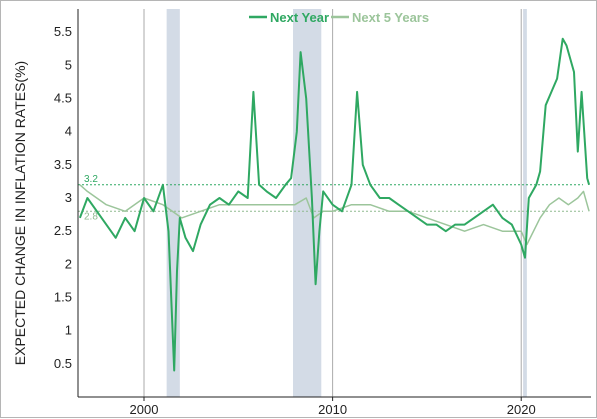  What do you see at coordinates (68, 131) in the screenshot?
I see `y-tick-4: 4` at bounding box center [68, 131].